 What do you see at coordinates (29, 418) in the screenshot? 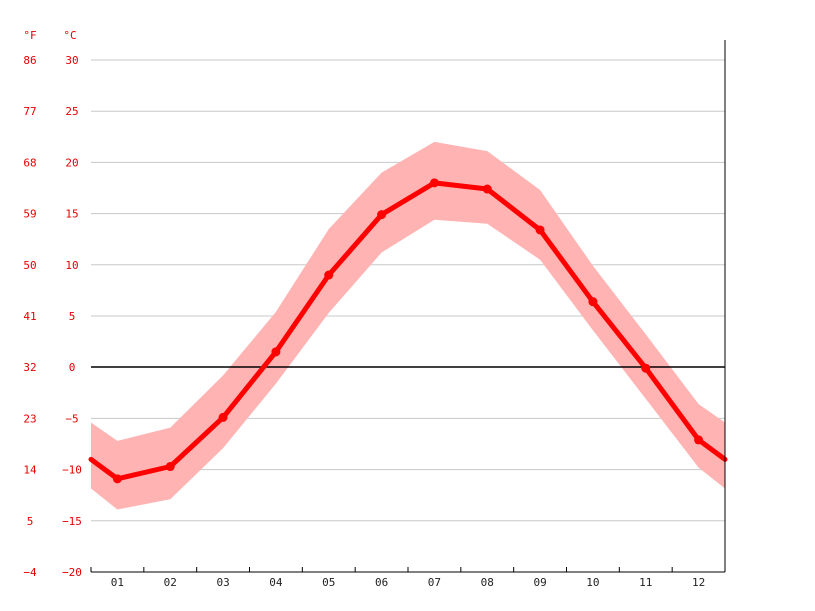
I see `y-tick-fahrenheit: 23` at bounding box center [29, 418].